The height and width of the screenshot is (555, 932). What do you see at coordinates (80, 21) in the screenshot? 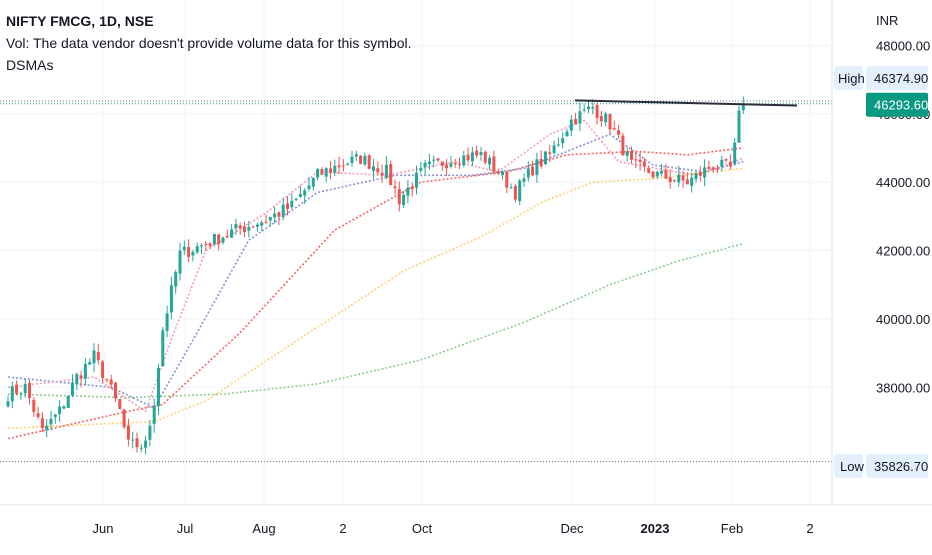
I see `legend-title: NIFTY FMCG, 1D, NSE` at bounding box center [80, 21].